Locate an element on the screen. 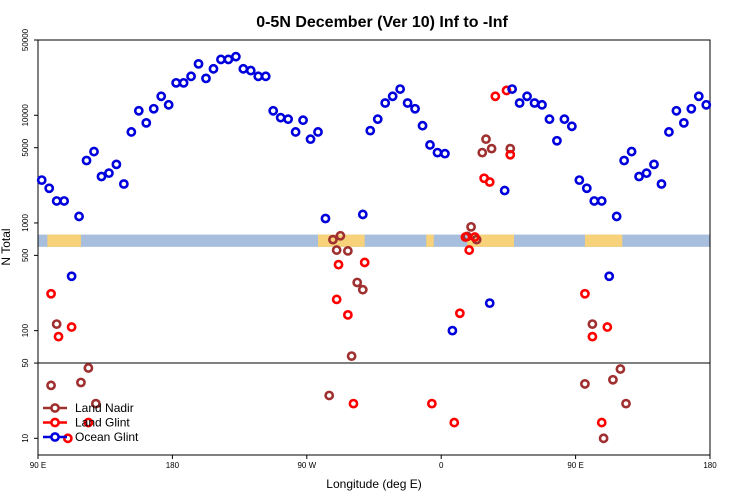  land-mask-band is located at coordinates (374, 240).